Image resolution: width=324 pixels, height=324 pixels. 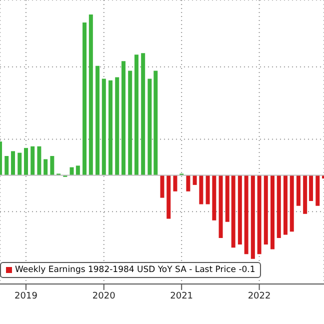 I want to click on x-tick-label: 2022, so click(x=259, y=296).